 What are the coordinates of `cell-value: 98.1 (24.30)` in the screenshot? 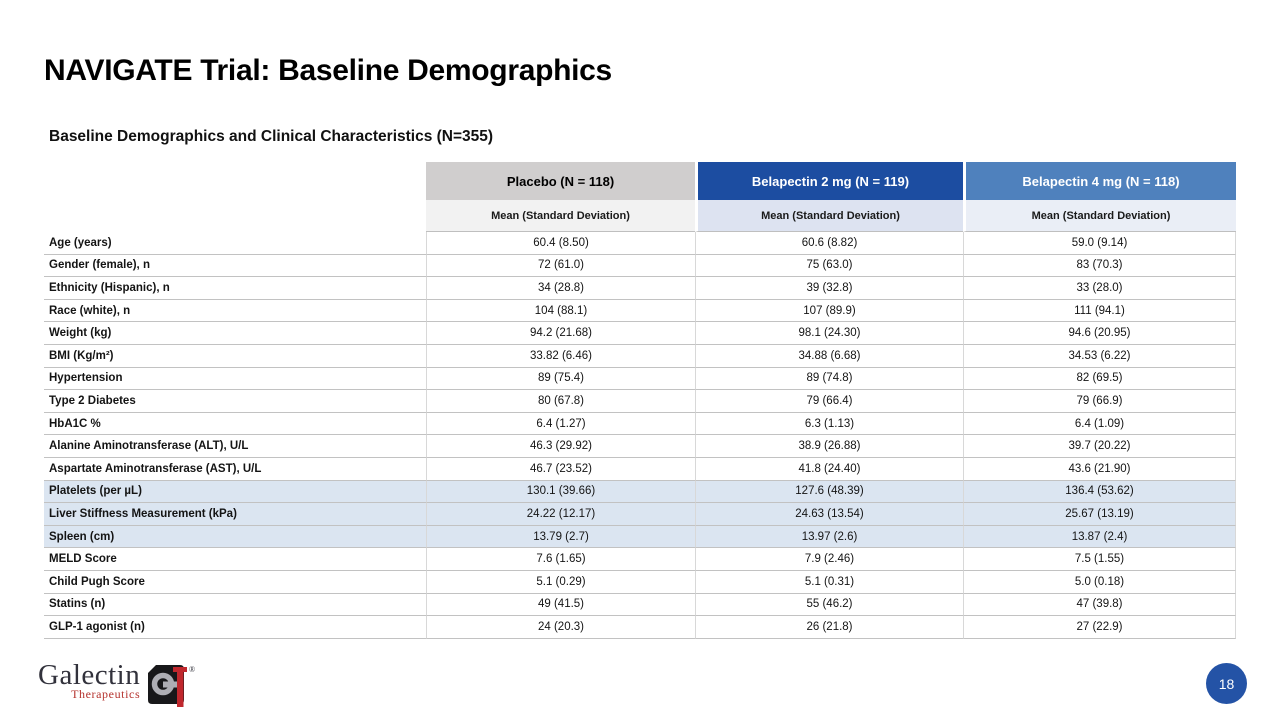 It's located at (829, 333).